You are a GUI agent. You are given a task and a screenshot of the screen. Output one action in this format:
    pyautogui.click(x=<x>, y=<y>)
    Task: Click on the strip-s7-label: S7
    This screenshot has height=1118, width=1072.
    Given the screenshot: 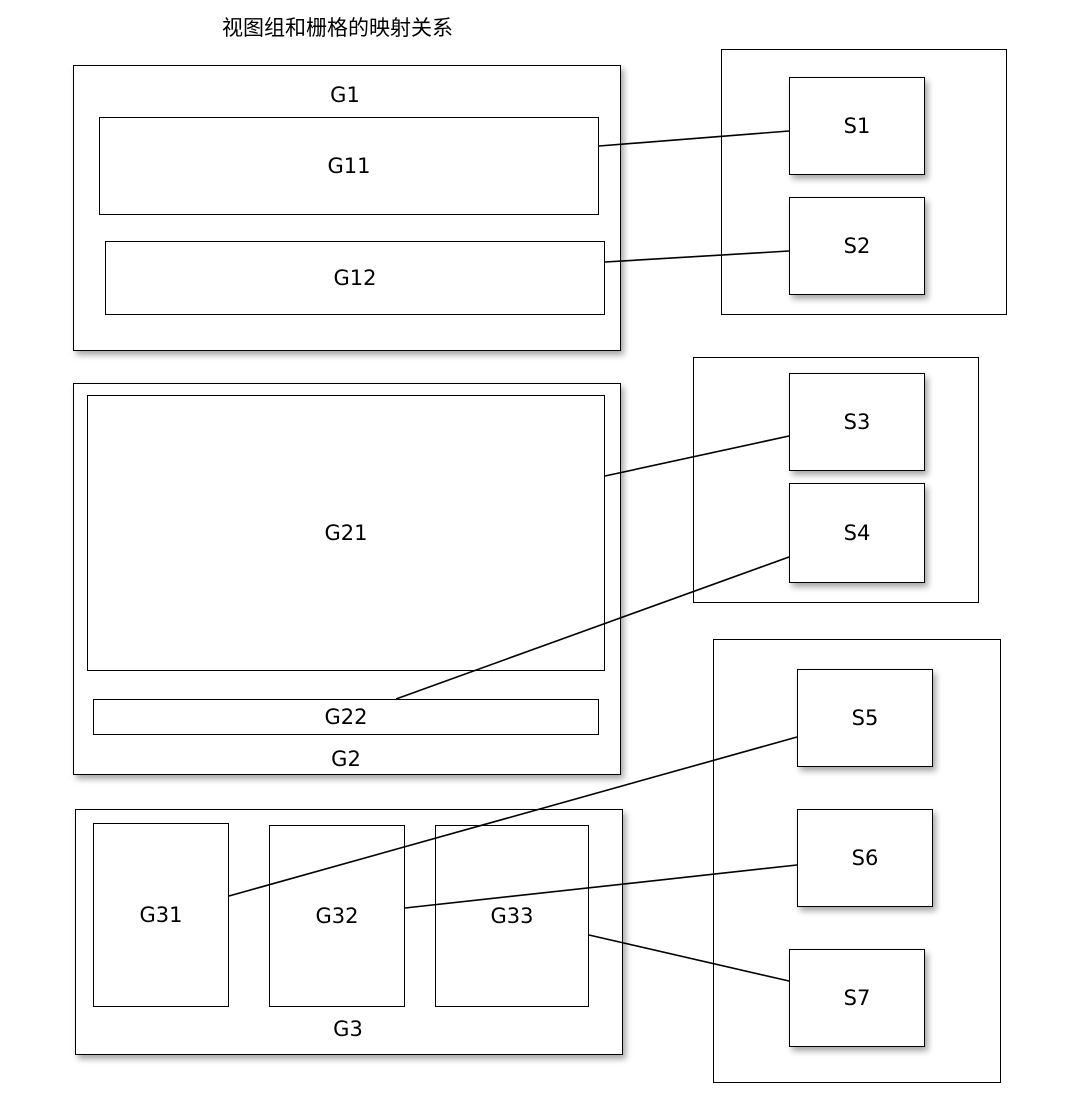 What is the action you would take?
    pyautogui.click(x=857, y=998)
    